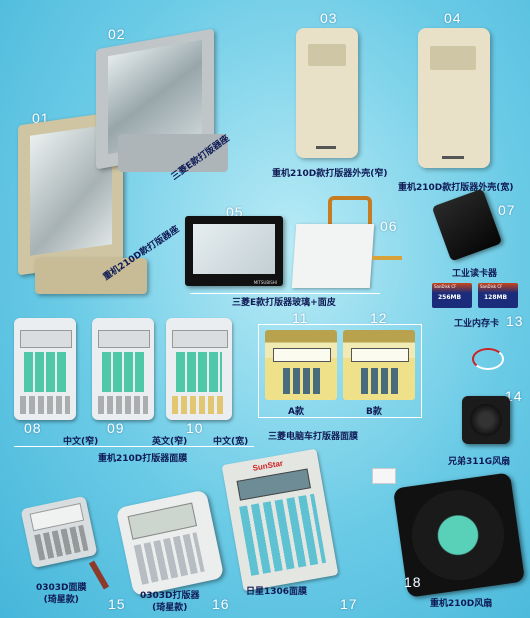 The height and width of the screenshot is (618, 530). Describe the element at coordinates (488, 359) in the screenshot. I see `item-14-connector` at that location.